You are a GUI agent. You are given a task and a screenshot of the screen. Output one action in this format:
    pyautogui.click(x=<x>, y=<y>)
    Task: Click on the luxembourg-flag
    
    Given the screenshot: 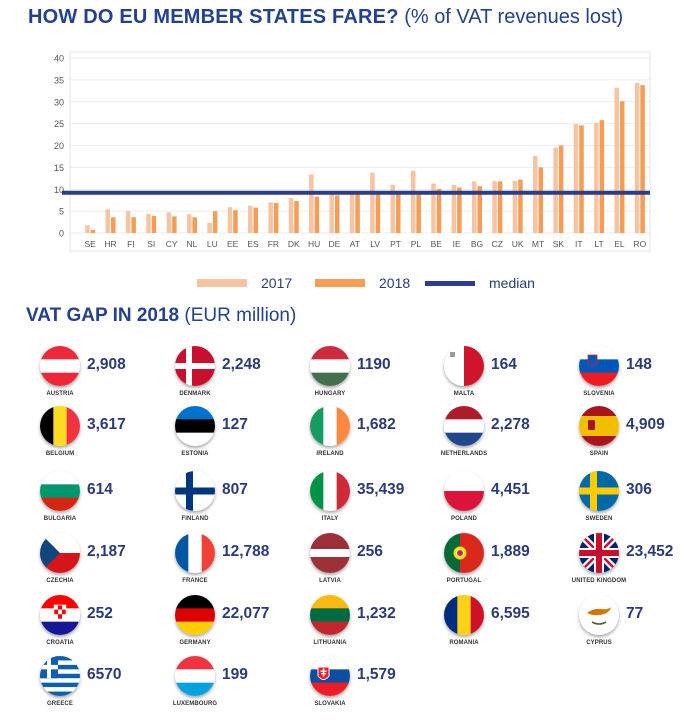 What is the action you would take?
    pyautogui.click(x=195, y=676)
    